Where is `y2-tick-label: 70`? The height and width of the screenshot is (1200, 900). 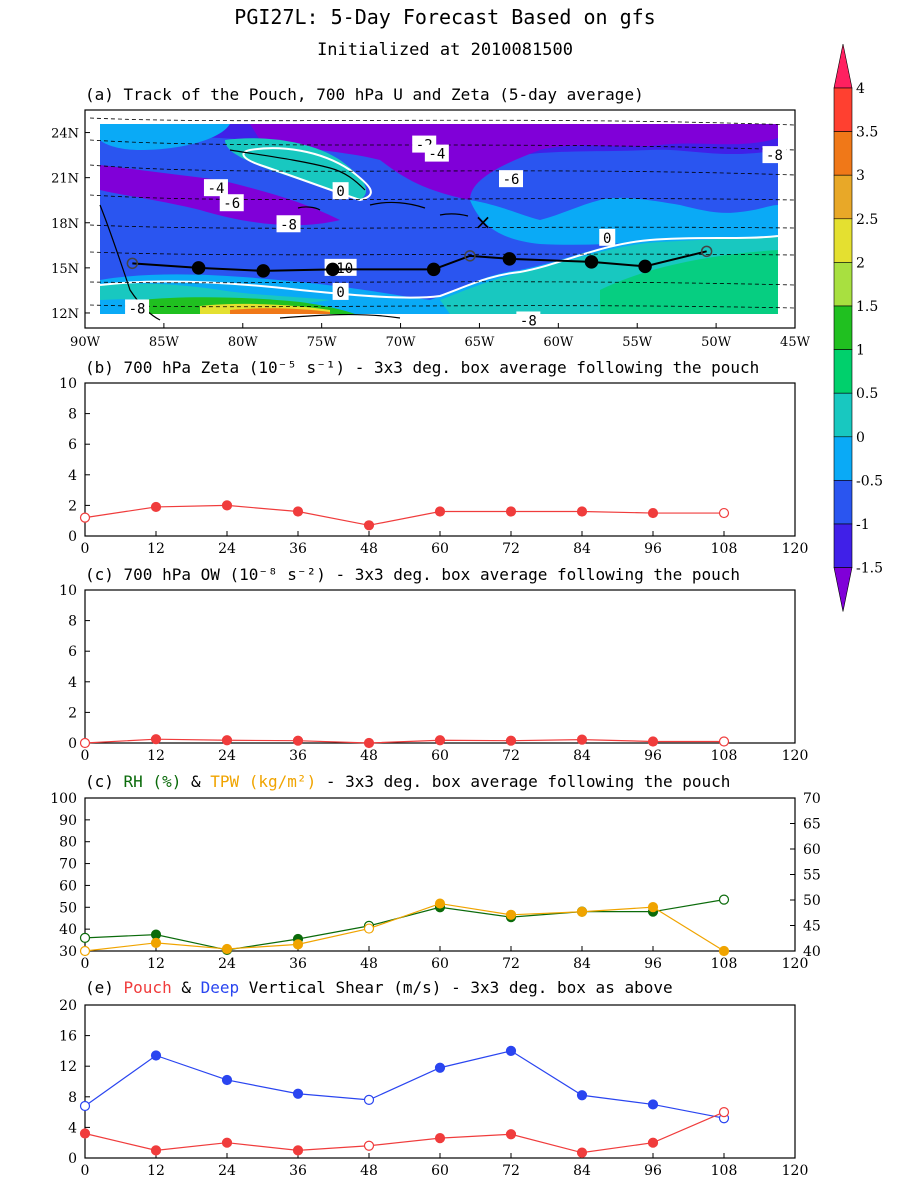
y2-tick-label: 70 is located at coordinates (812, 799).